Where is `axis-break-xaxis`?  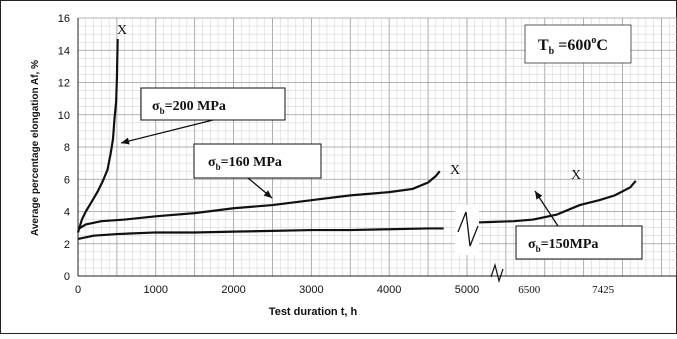 axis-break-xaxis is located at coordinates (497, 273).